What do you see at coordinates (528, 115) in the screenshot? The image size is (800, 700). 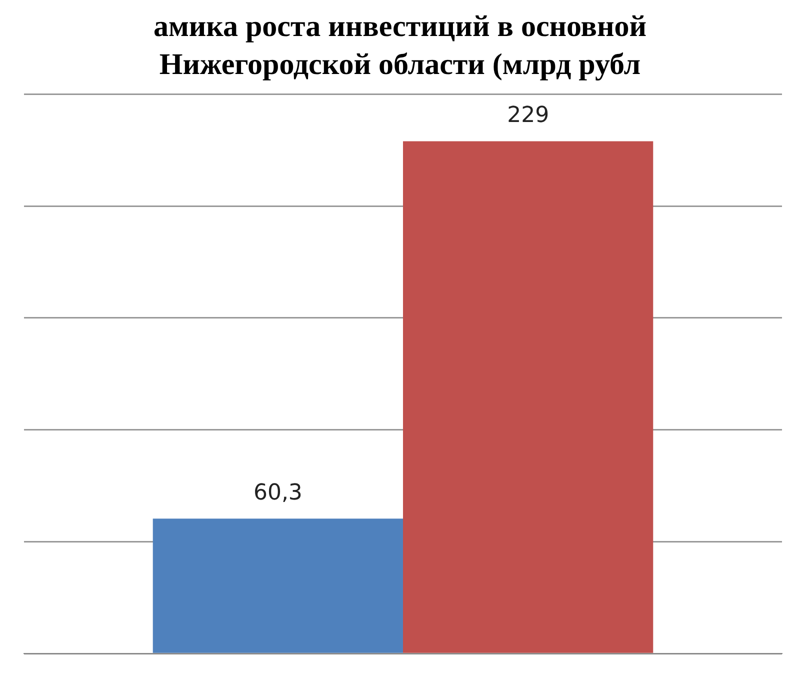 I see `data-label: 229` at bounding box center [528, 115].